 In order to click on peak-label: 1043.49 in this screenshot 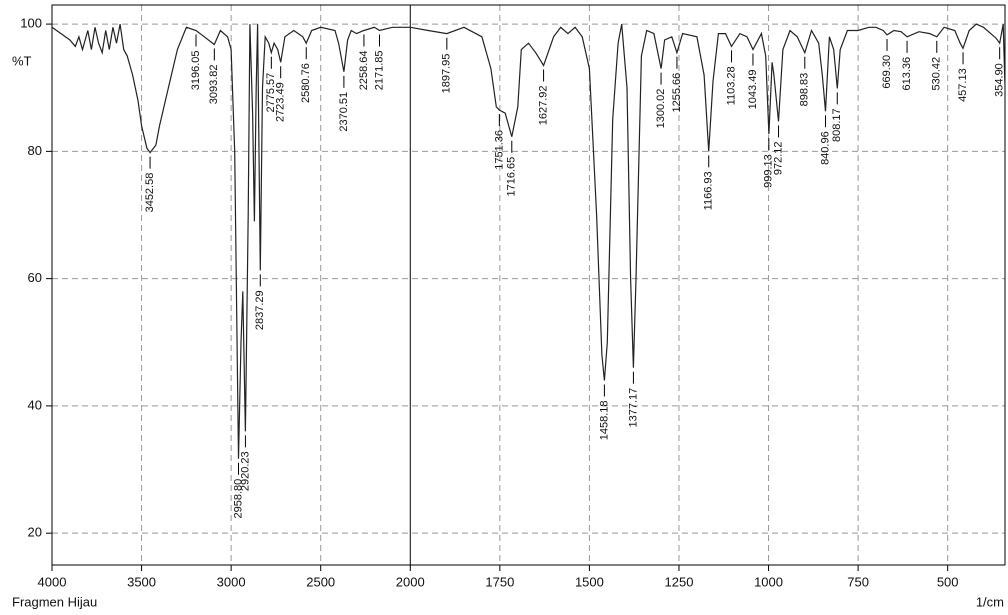, I will do `click(753, 90)`.